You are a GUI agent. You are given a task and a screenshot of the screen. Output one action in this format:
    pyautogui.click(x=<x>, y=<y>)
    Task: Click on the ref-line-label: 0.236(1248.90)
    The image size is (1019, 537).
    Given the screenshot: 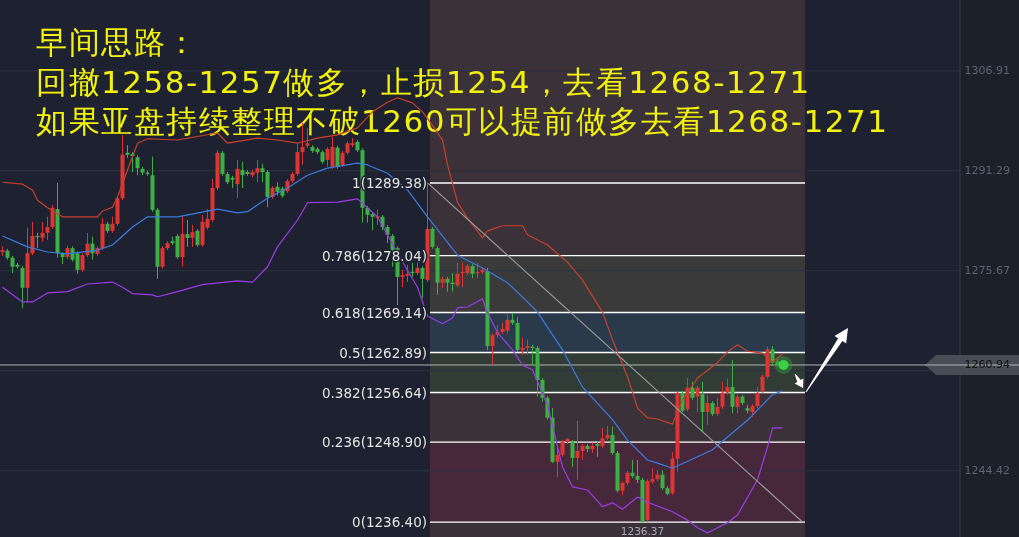 What is the action you would take?
    pyautogui.click(x=374, y=442)
    